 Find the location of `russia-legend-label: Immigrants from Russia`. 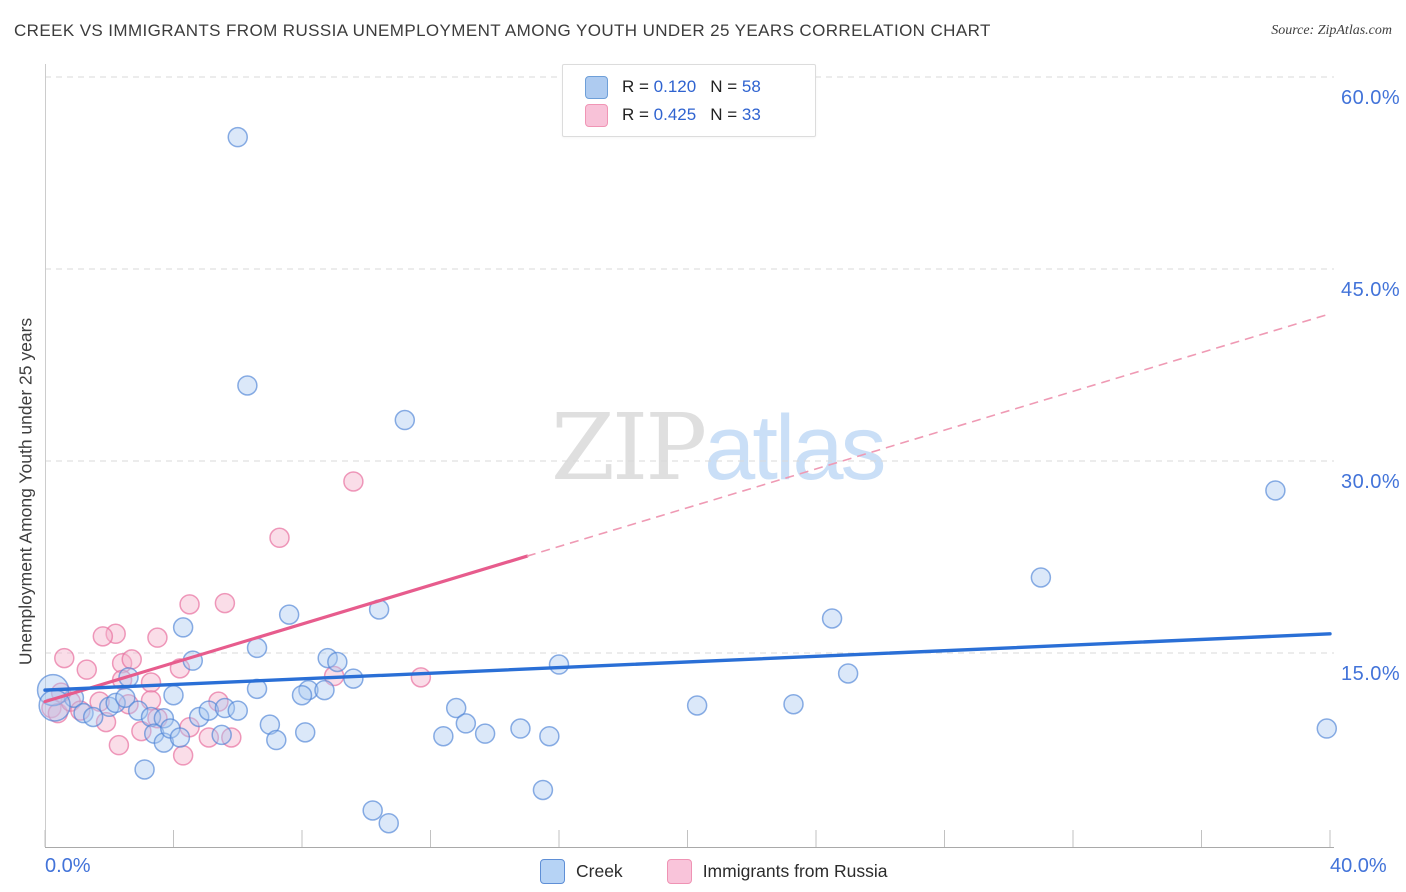

russia-legend-label: Immigrants from Russia is located at coordinates (795, 871).